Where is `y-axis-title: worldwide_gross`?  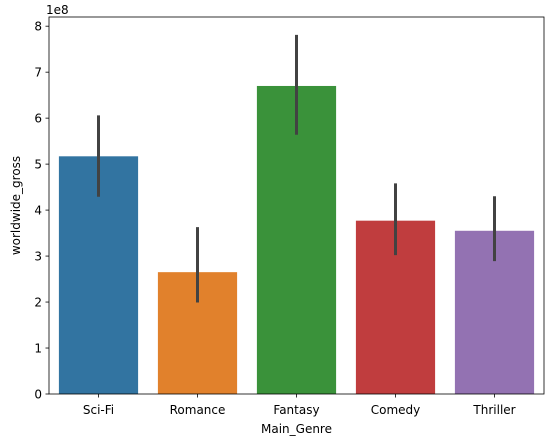 y-axis-title: worldwide_gross is located at coordinates (16, 205).